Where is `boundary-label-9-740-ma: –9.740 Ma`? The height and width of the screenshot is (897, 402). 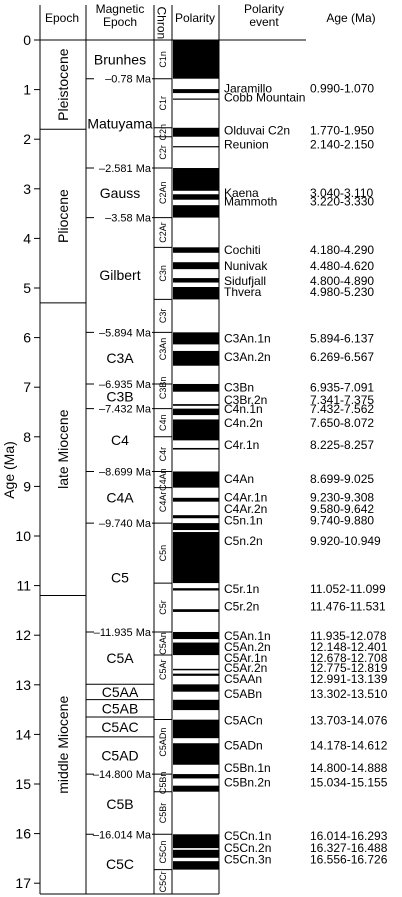
boundary-label-9-740-ma: –9.740 Ma is located at coordinates (125, 524).